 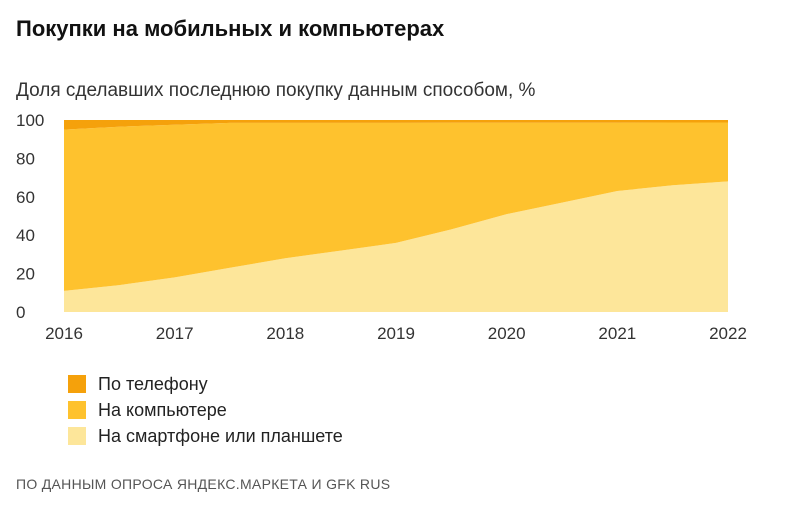 What do you see at coordinates (77, 384) in the screenshot?
I see `legend-swatch-phone` at bounding box center [77, 384].